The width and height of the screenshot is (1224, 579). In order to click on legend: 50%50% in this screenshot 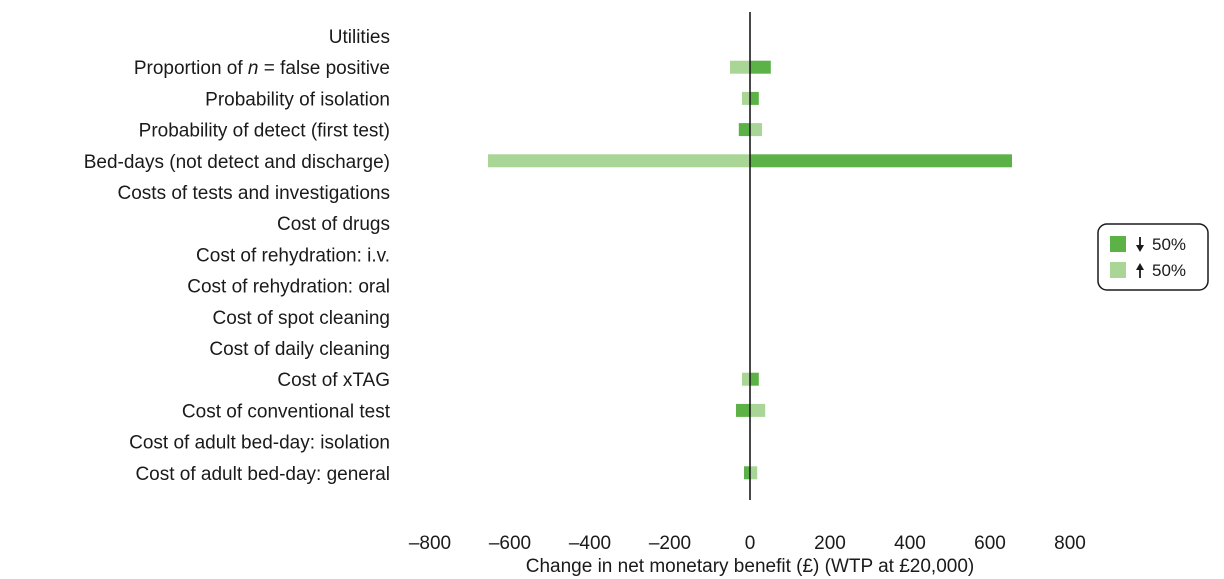, I will do `click(1153, 257)`.